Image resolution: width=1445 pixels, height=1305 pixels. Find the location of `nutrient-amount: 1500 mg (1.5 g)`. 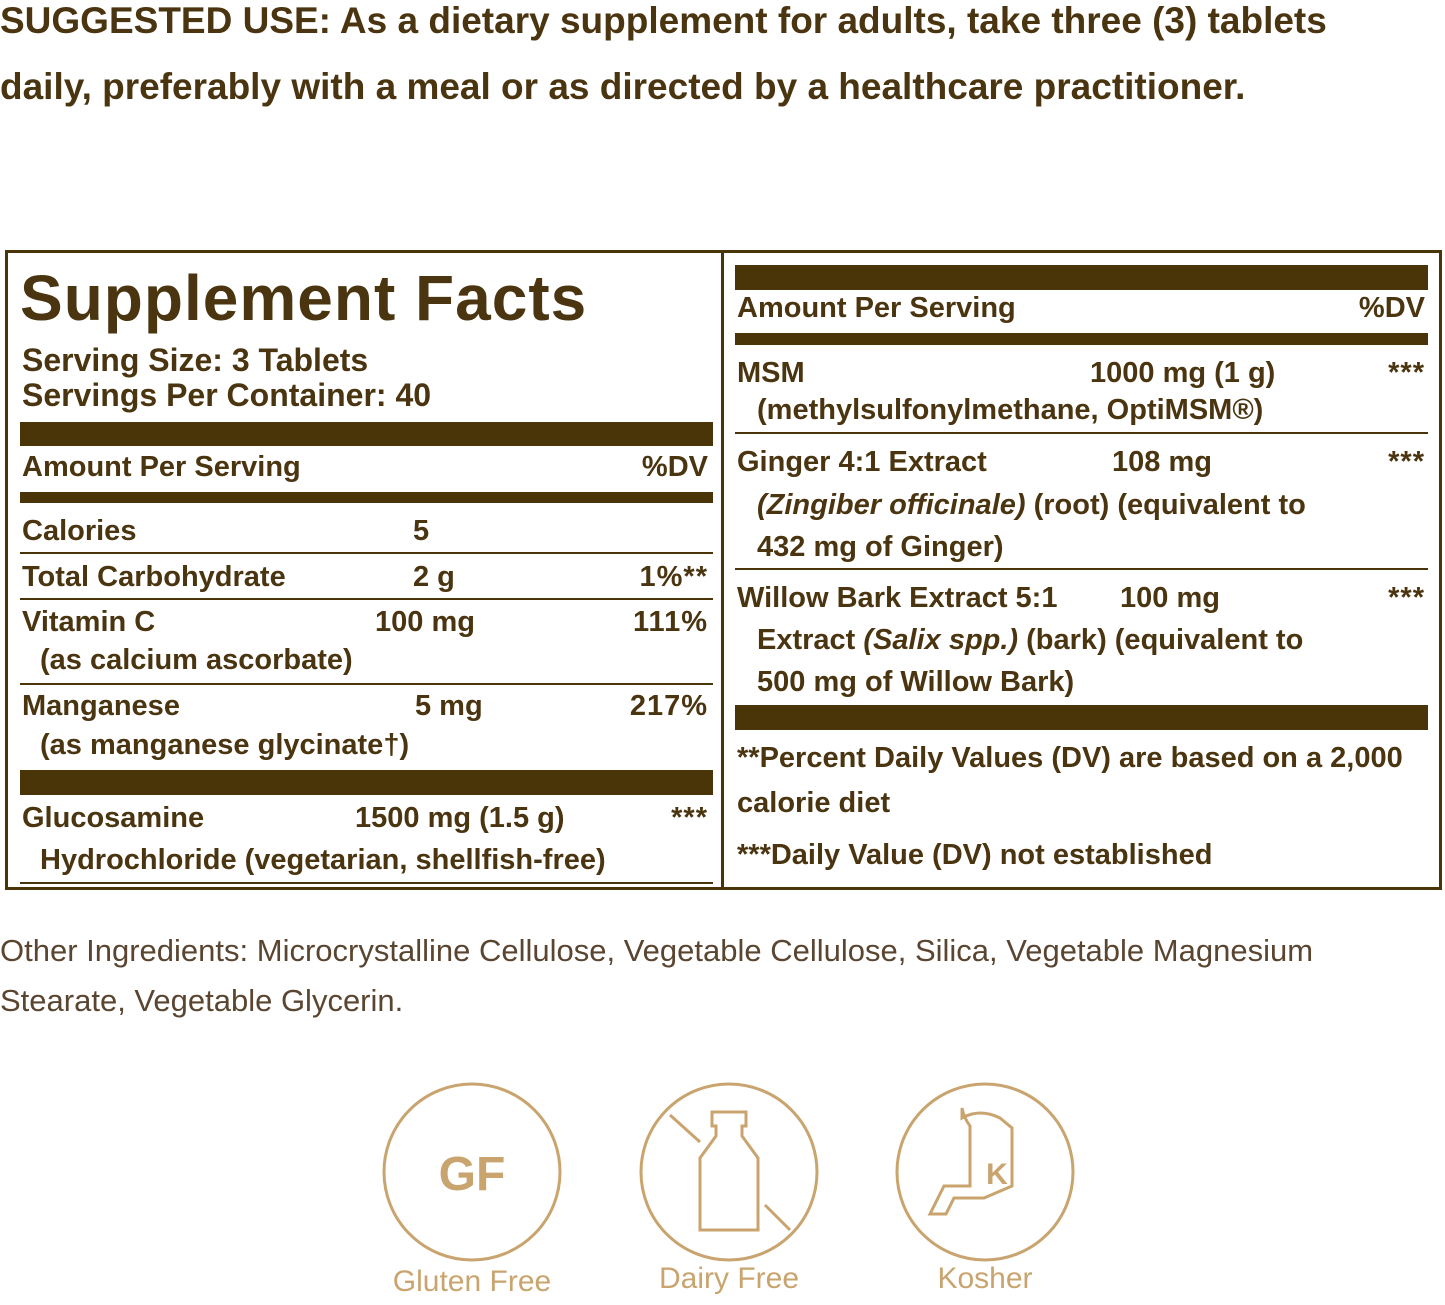

nutrient-amount: 1500 mg (1.5 g) is located at coordinates (460, 818).